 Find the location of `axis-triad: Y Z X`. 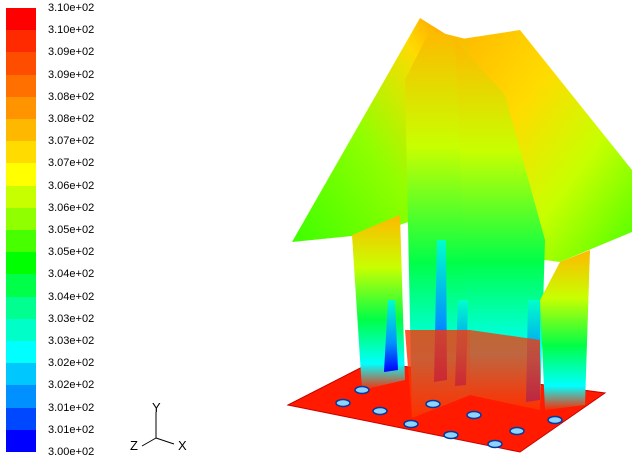

axis-triad: Y Z X is located at coordinates (158, 428).